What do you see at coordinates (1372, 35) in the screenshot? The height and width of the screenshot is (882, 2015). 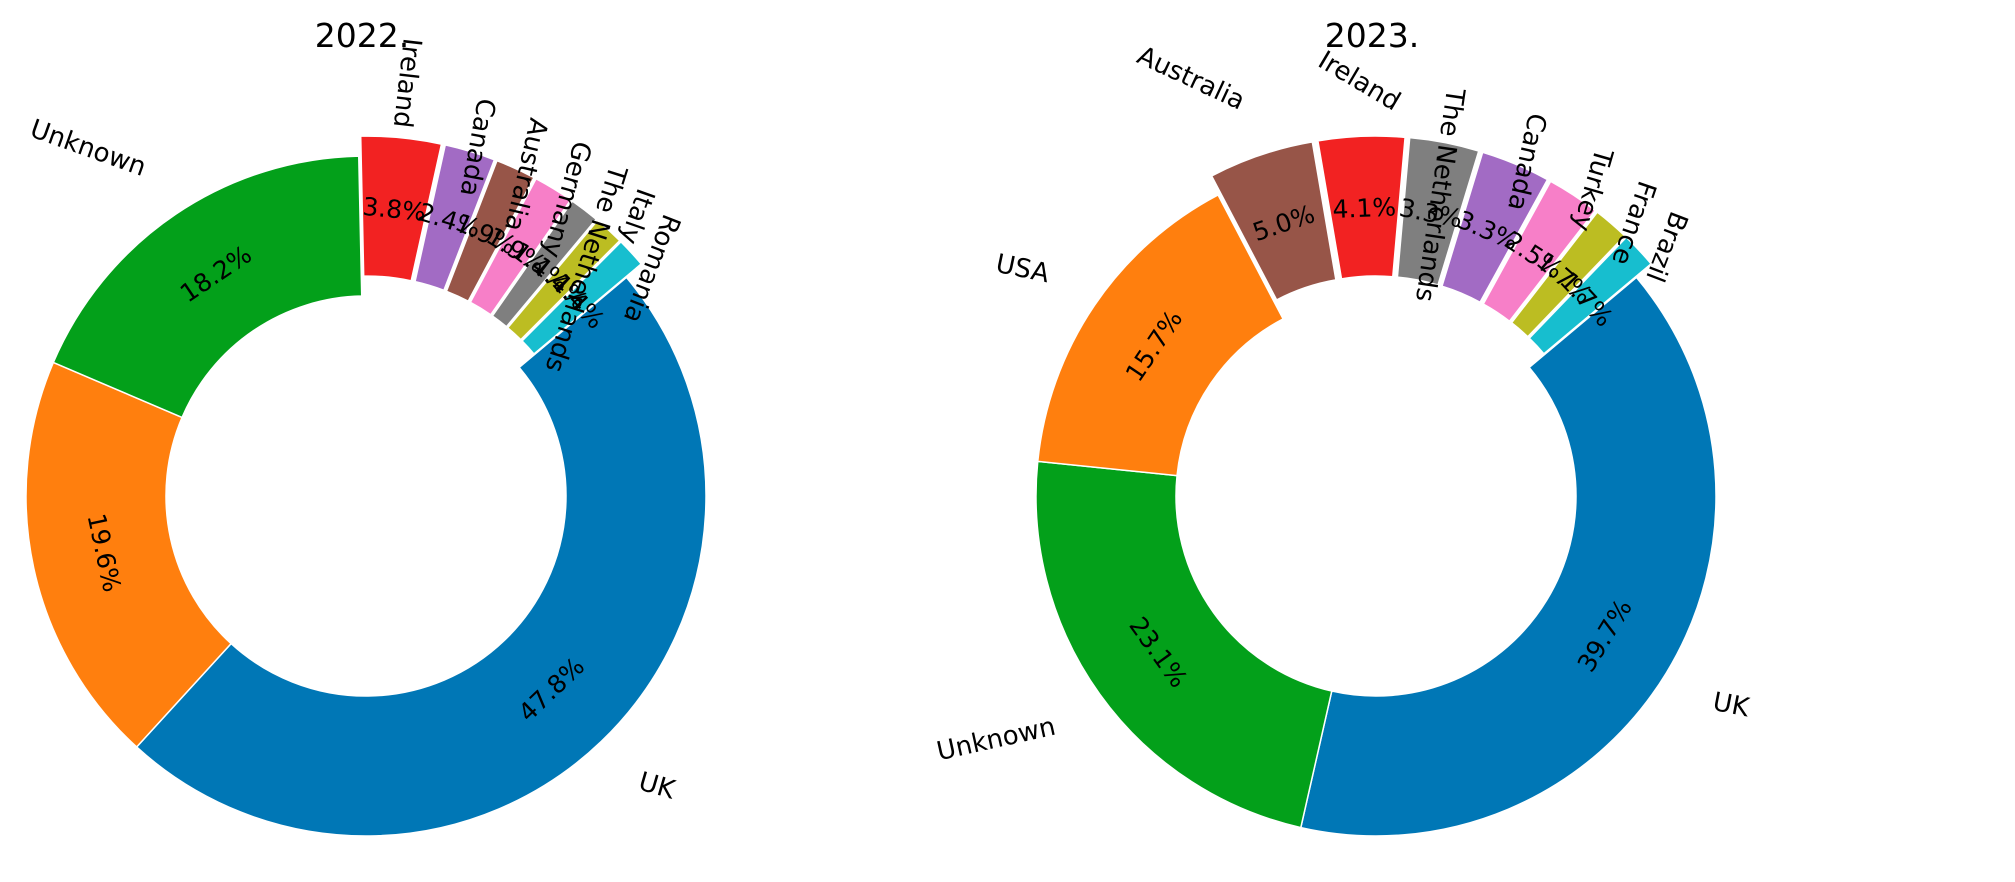 I see `chart-title-2023: 2023.` at bounding box center [1372, 35].